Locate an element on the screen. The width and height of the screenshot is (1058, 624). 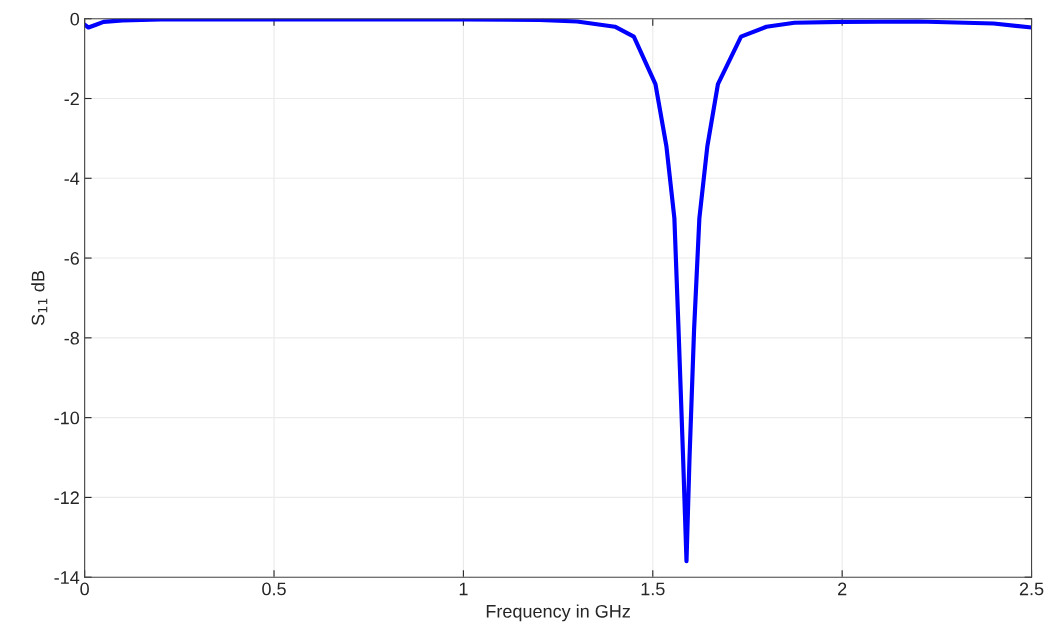
x-tick-label: 1.5 is located at coordinates (653, 589).